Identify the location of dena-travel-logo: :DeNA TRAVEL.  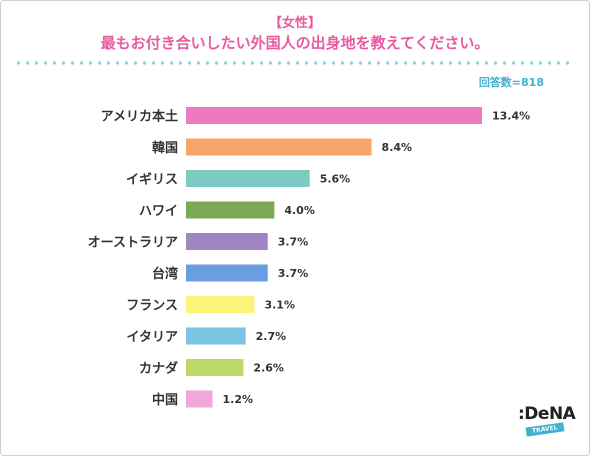
(547, 422).